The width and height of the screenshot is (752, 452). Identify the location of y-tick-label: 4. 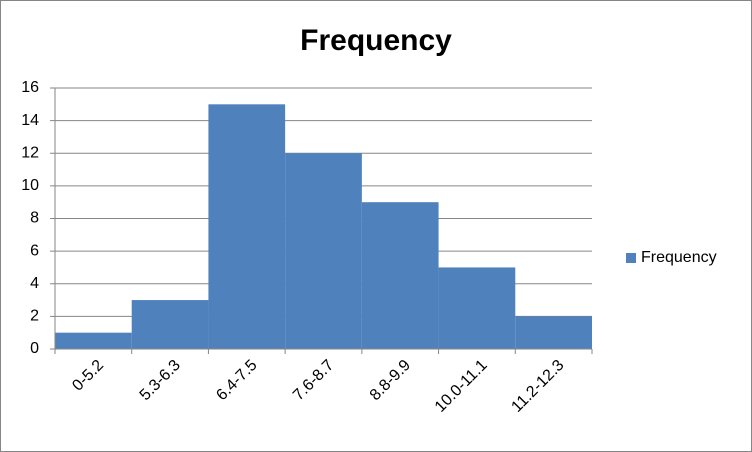
(34, 283).